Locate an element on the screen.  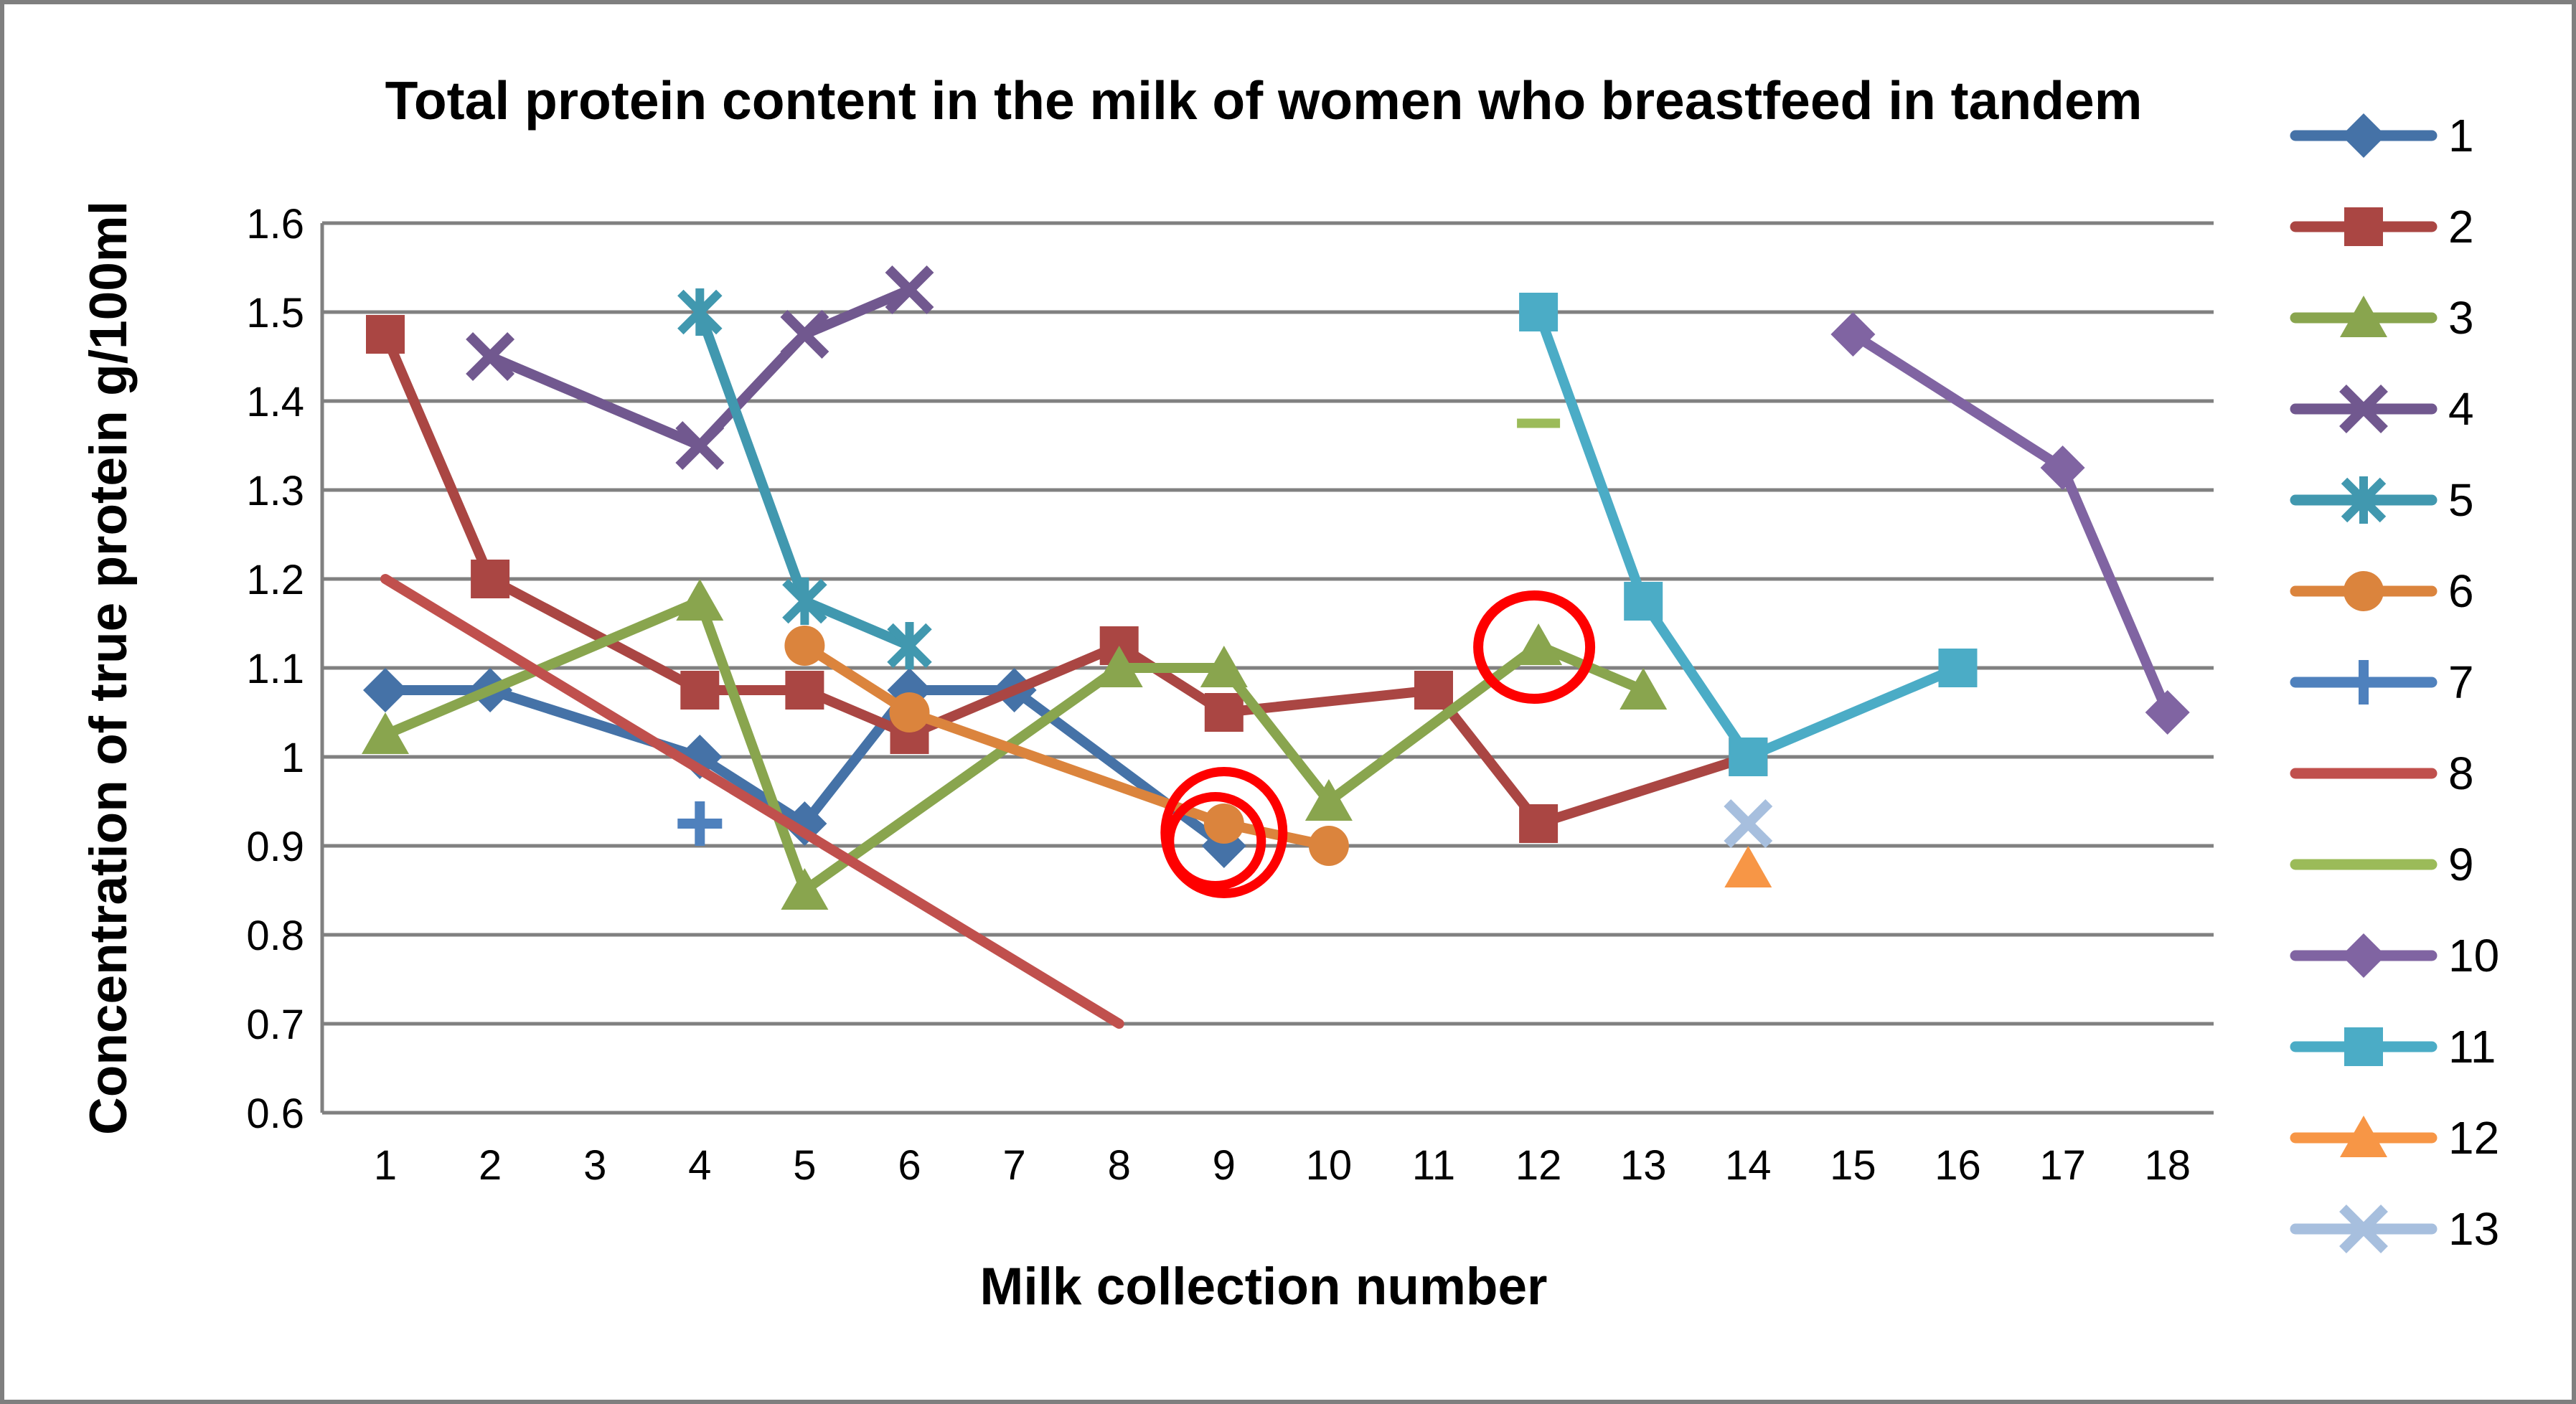
series-6-line is located at coordinates (1066, 746).